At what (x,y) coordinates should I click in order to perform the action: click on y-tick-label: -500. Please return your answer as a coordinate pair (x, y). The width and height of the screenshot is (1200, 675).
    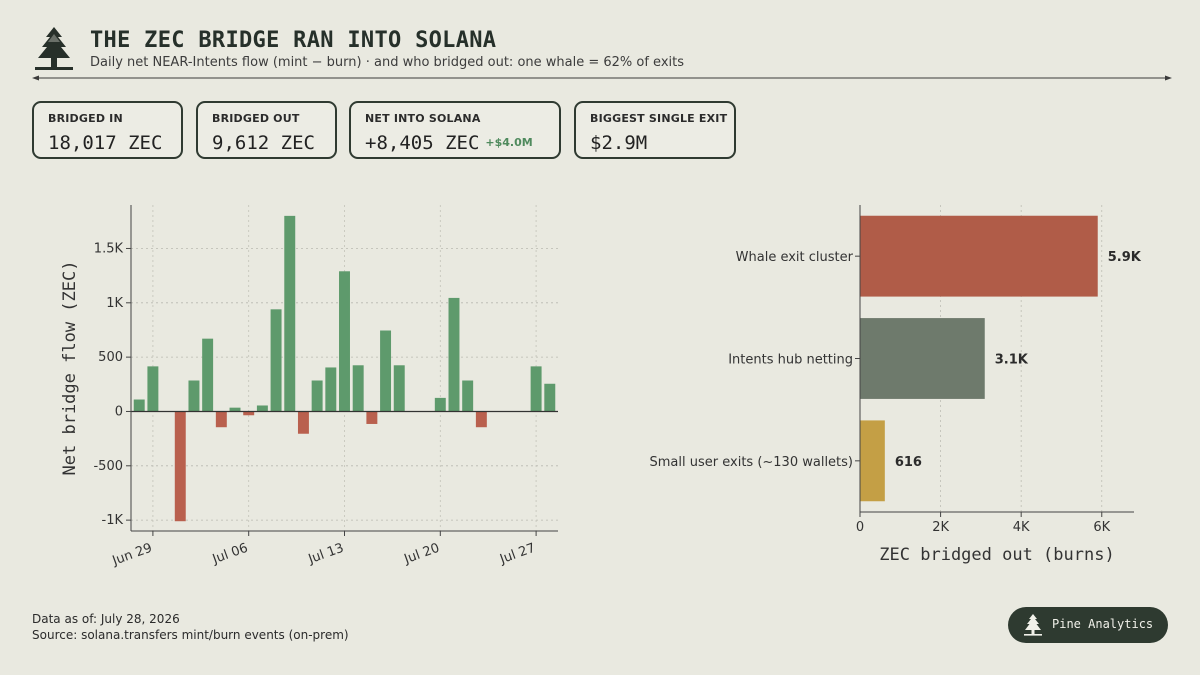
    Looking at the image, I should click on (108, 466).